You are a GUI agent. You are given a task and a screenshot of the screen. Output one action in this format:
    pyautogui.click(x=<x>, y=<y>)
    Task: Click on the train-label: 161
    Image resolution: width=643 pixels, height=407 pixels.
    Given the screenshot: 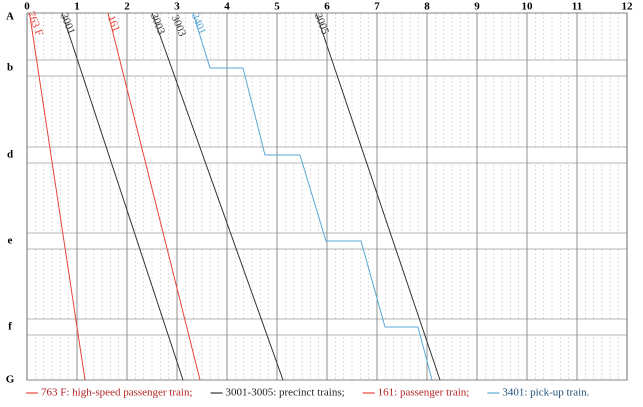 What is the action you would take?
    pyautogui.click(x=113, y=24)
    